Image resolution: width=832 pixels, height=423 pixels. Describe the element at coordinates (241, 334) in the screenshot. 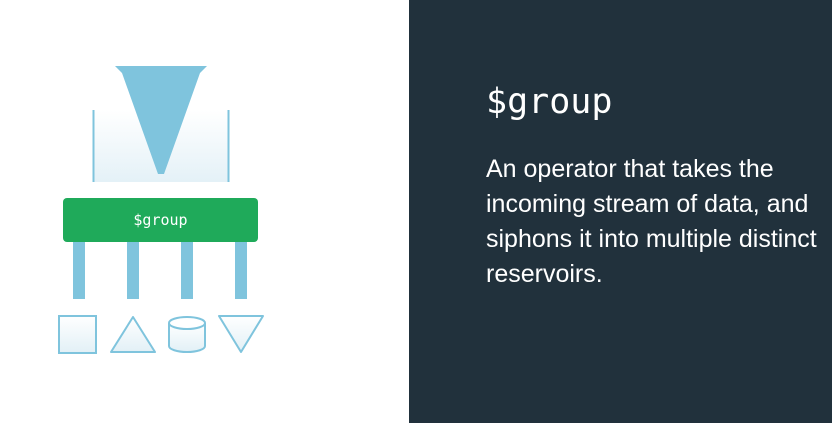

I see `inverted-triangle-icon` at that location.